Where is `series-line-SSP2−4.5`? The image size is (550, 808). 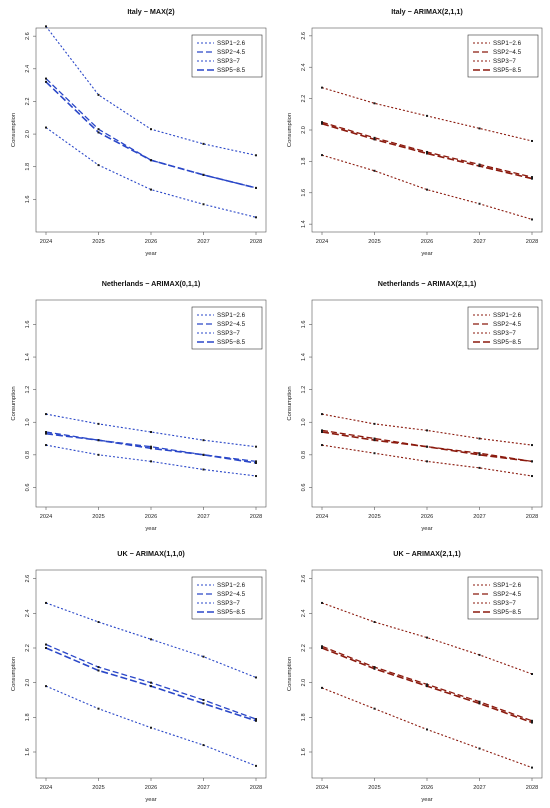 series-line-SSP2−4.5 is located at coordinates (427, 446).